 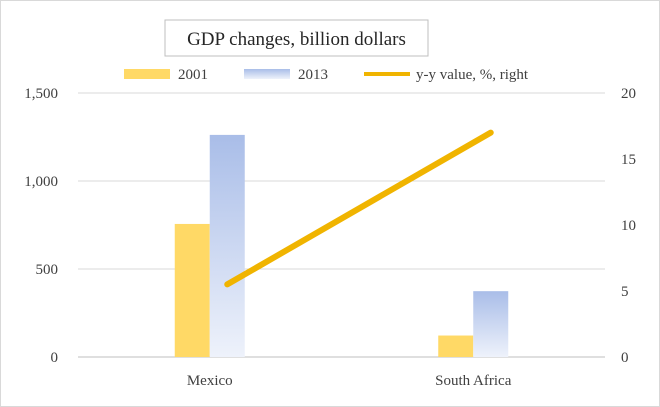 I want to click on legend-label-2001: 2001, so click(x=193, y=75).